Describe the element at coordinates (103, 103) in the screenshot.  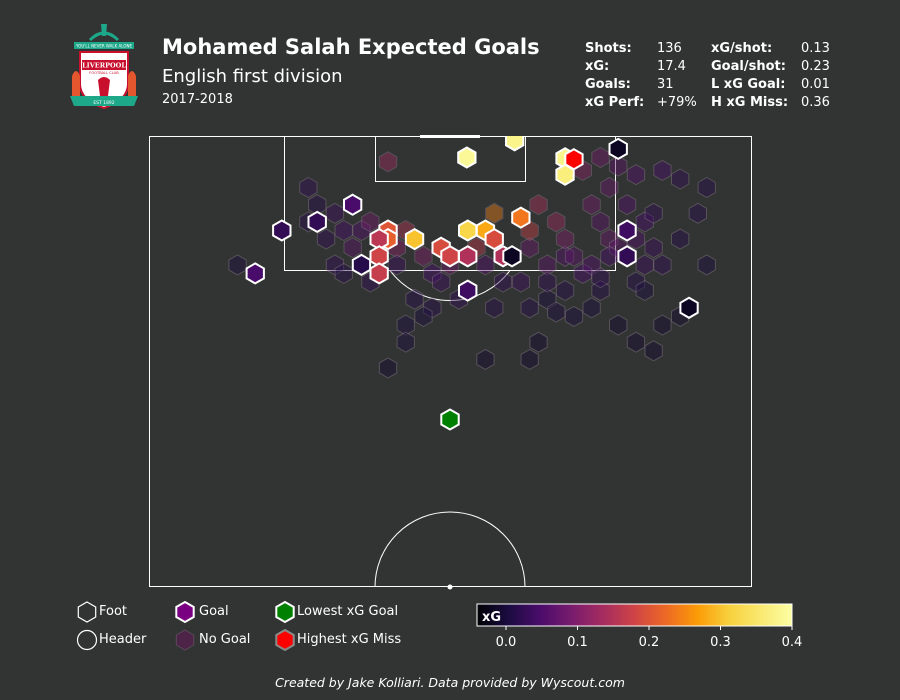
I see `svg-text: EST 1892` at that location.